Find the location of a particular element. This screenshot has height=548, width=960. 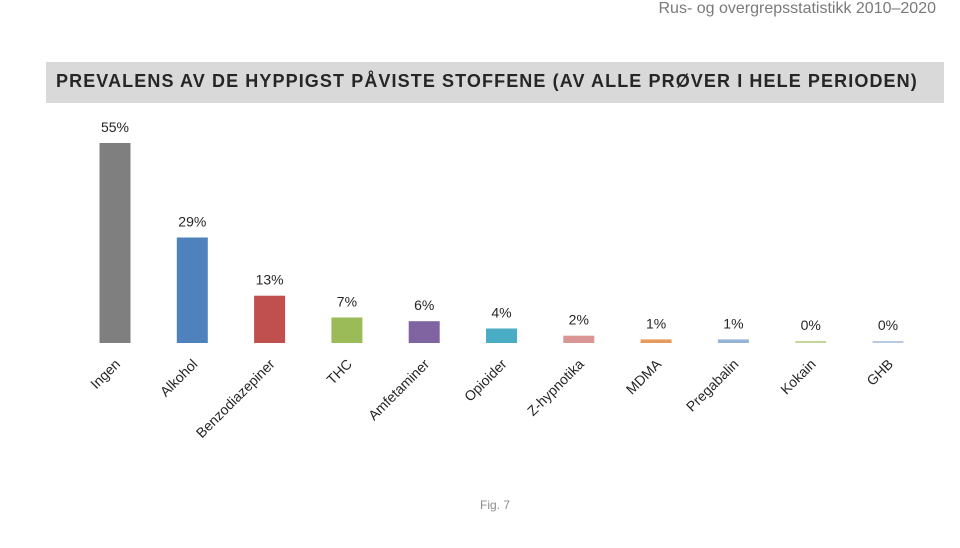

category-label: THC is located at coordinates (339, 372).